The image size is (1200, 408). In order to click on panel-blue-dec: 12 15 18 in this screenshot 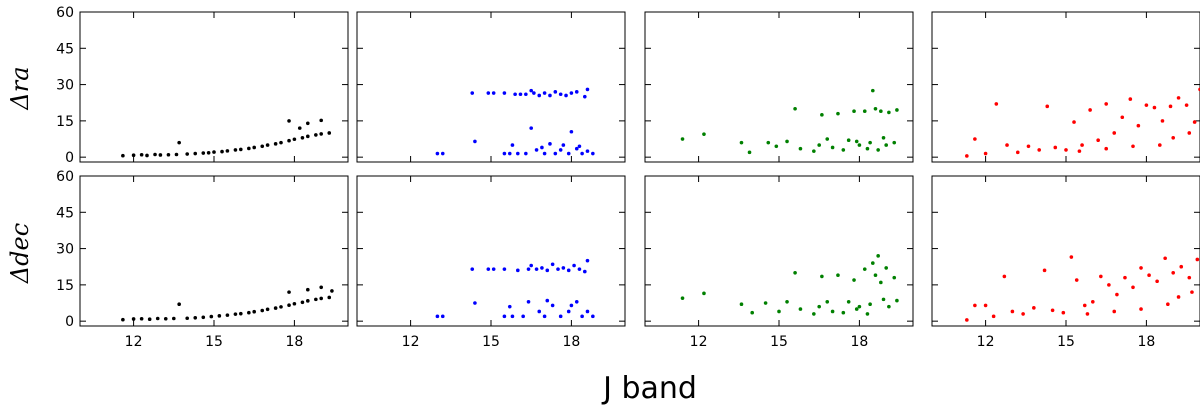, I will do `click(491, 262)`.